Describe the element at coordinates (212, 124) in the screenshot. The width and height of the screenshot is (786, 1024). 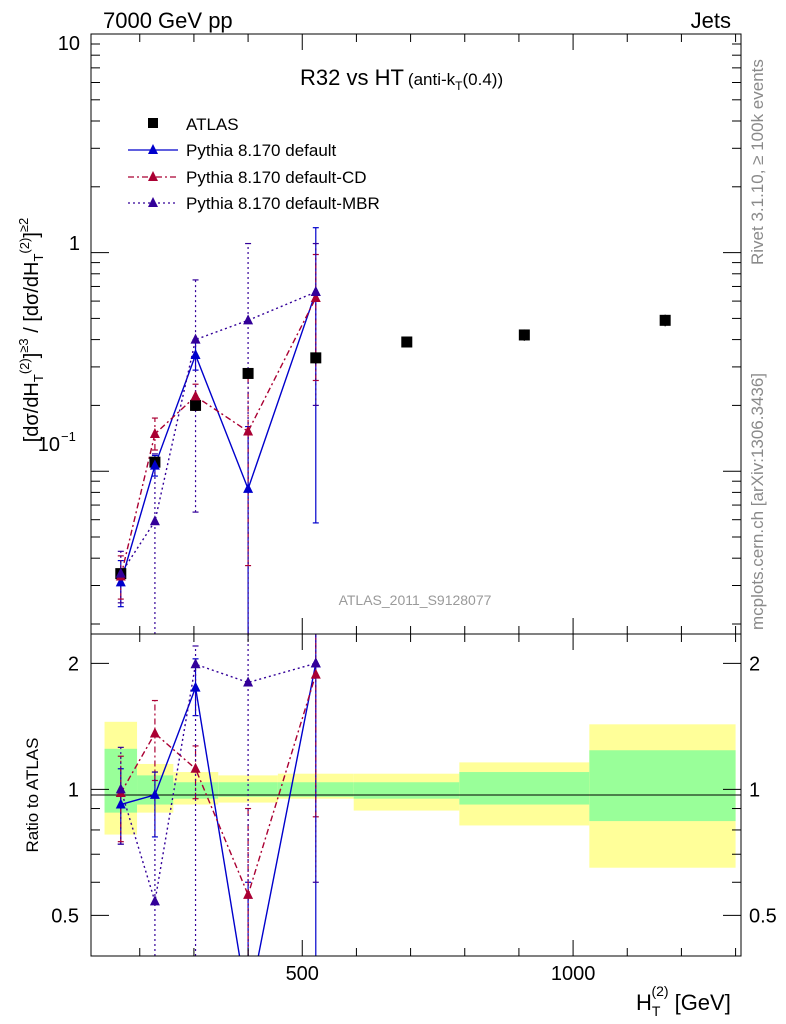
I see `legend-label-atlas: ATLAS` at that location.